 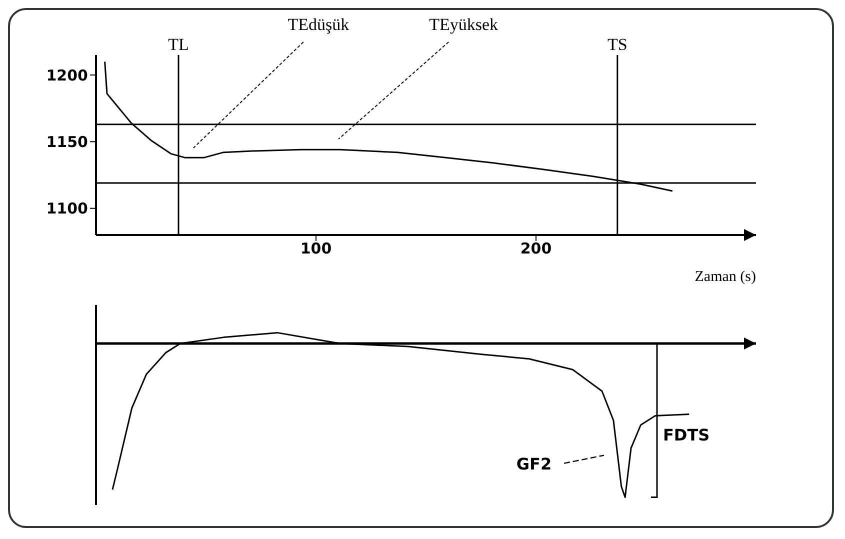 What do you see at coordinates (67, 209) in the screenshot?
I see `y-tick-label: 1100` at bounding box center [67, 209].